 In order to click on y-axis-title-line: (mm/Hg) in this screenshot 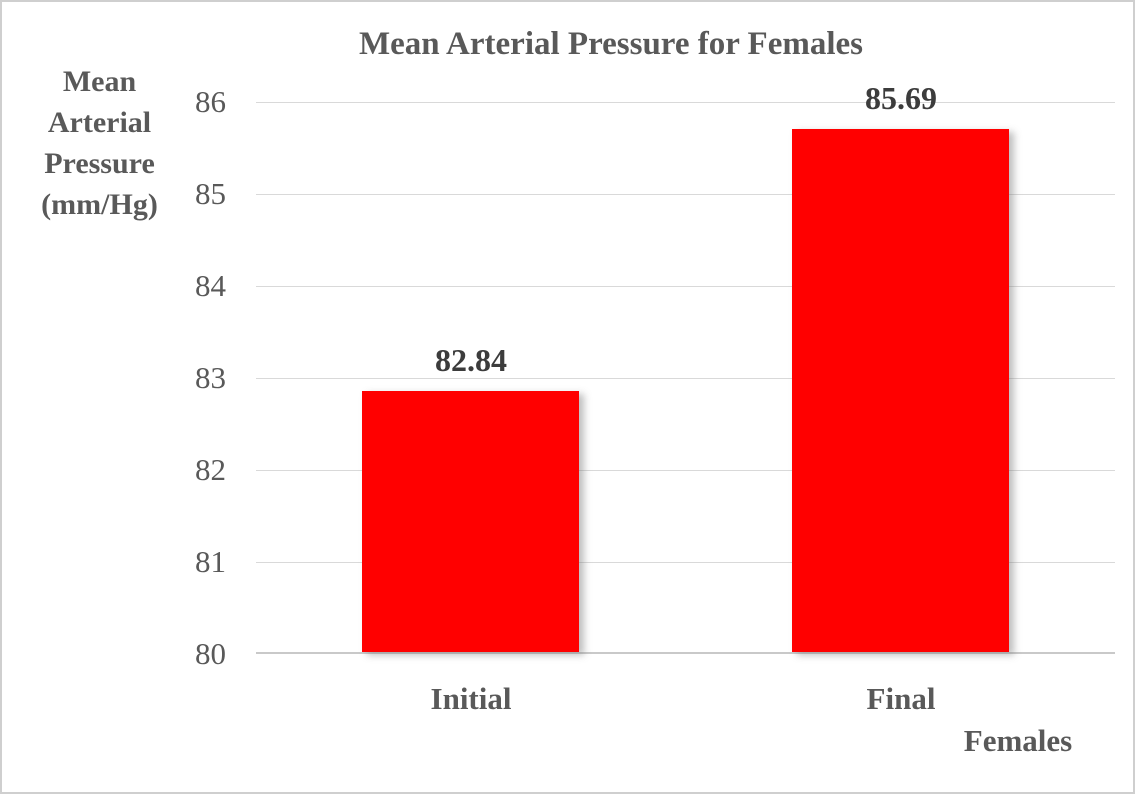, I will do `click(99, 204)`.